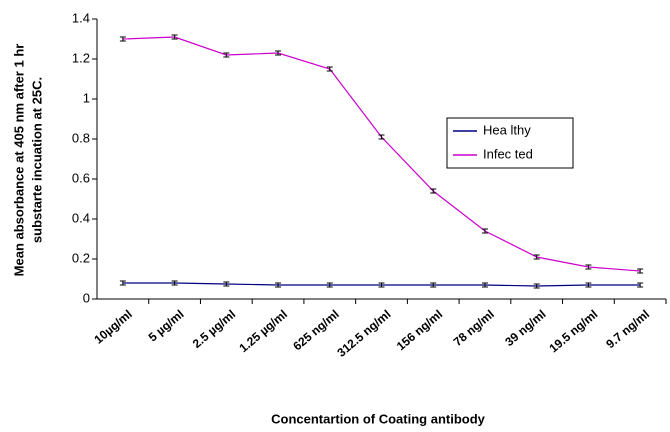 The width and height of the screenshot is (670, 432). Describe the element at coordinates (18, 160) in the screenshot. I see `y-axis-label: Mean absorbance at 405 nm after 1 hr` at that location.